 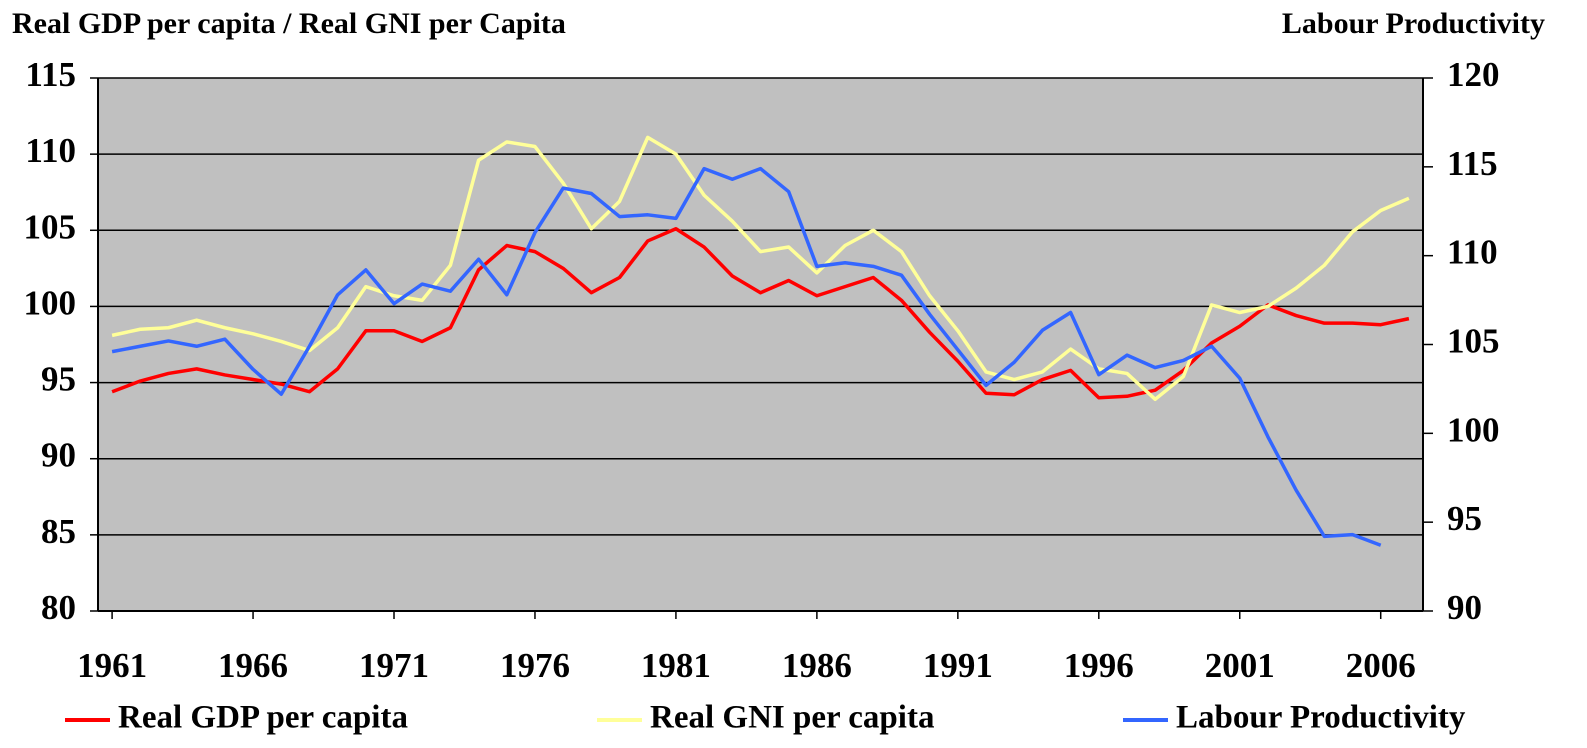 What do you see at coordinates (1381, 665) in the screenshot?
I see `x-tick-label: 2006` at bounding box center [1381, 665].